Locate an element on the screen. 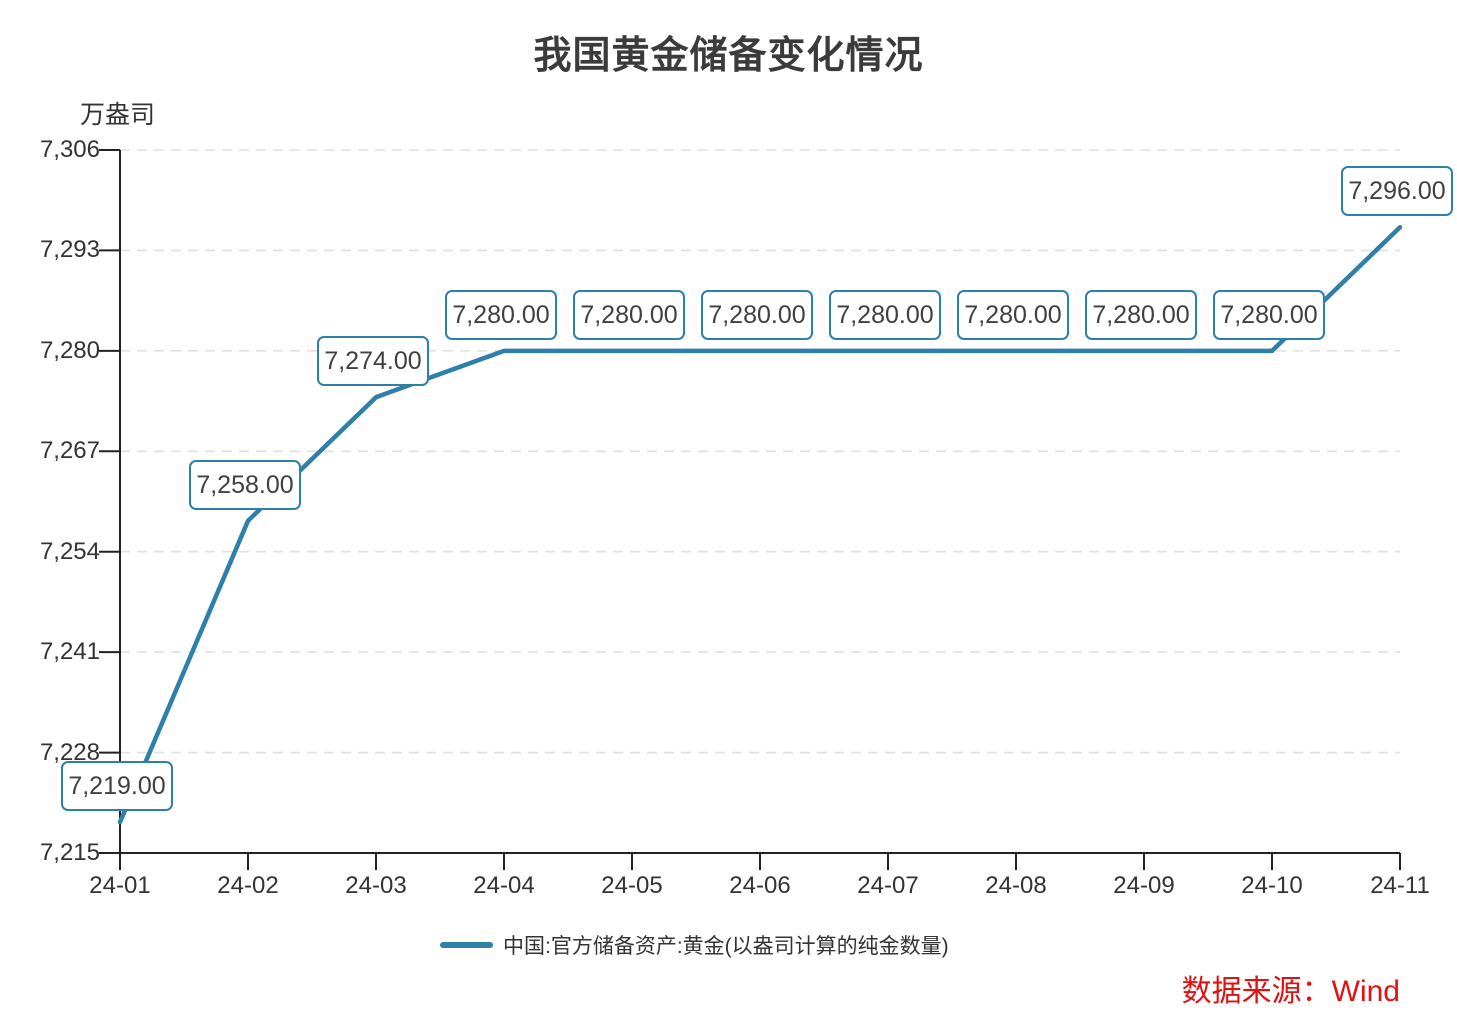 Image resolution: width=1457 pixels, height=1031 pixels. x-tick-label: 24-08 is located at coordinates (1016, 885).